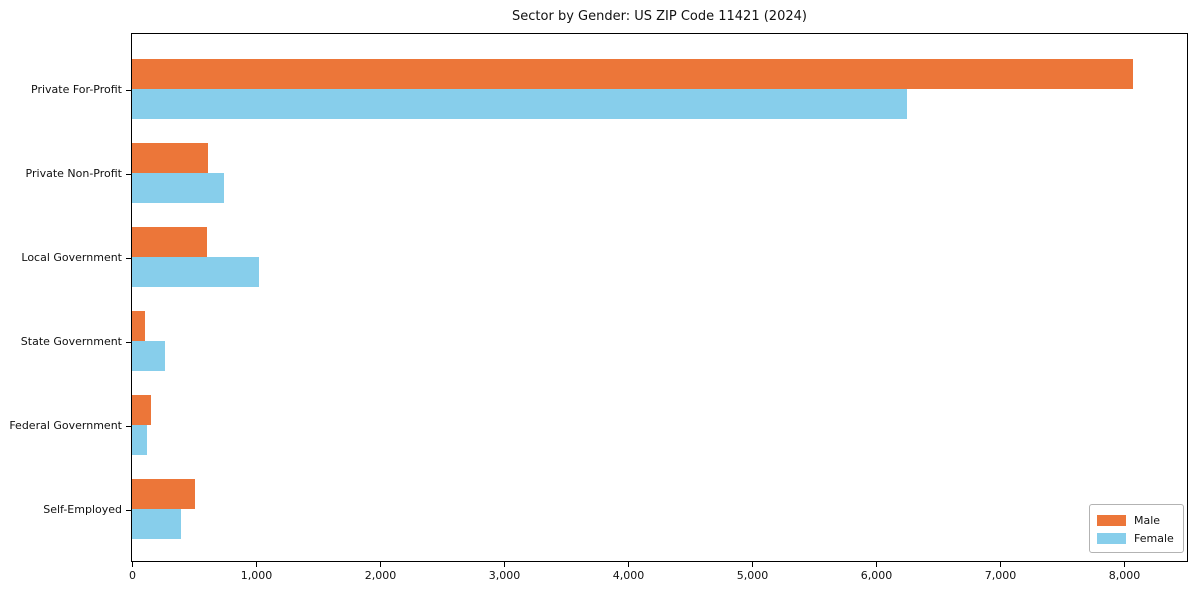  What do you see at coordinates (628, 575) in the screenshot?
I see `x-tick-label-4000: 4,000` at bounding box center [628, 575].